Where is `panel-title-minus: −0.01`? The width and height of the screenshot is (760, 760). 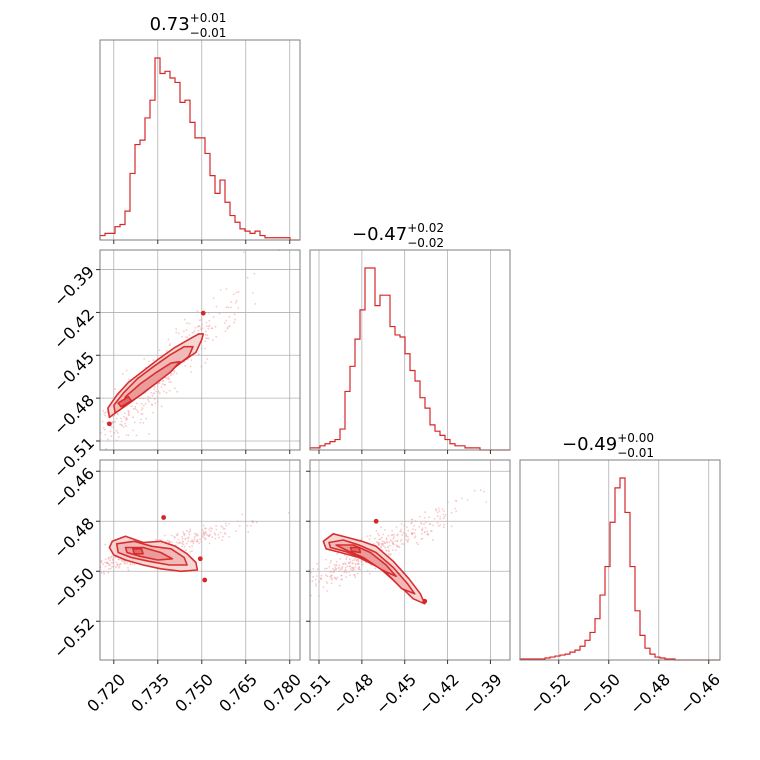 panel-title-minus: −0.01 is located at coordinates (635, 453).